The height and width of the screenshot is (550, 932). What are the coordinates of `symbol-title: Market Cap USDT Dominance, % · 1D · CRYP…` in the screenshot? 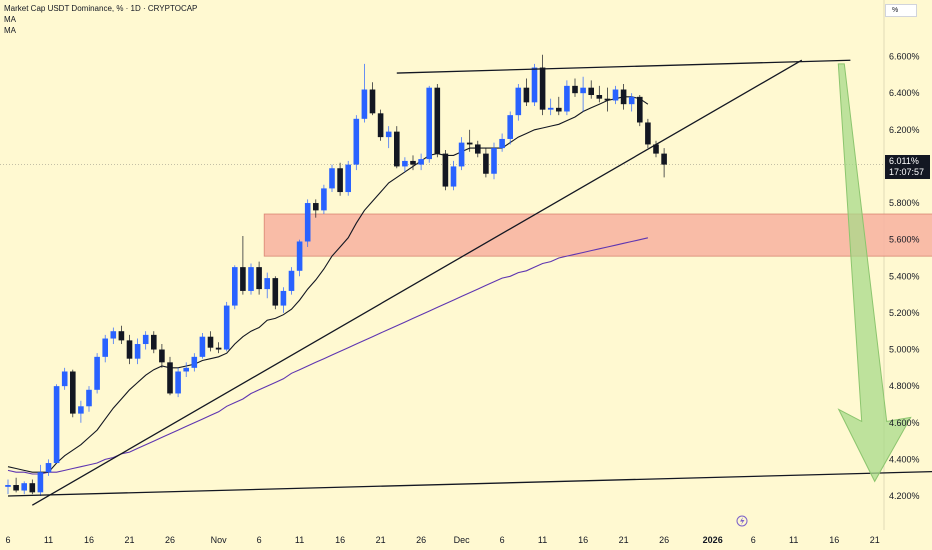 It's located at (101, 8).